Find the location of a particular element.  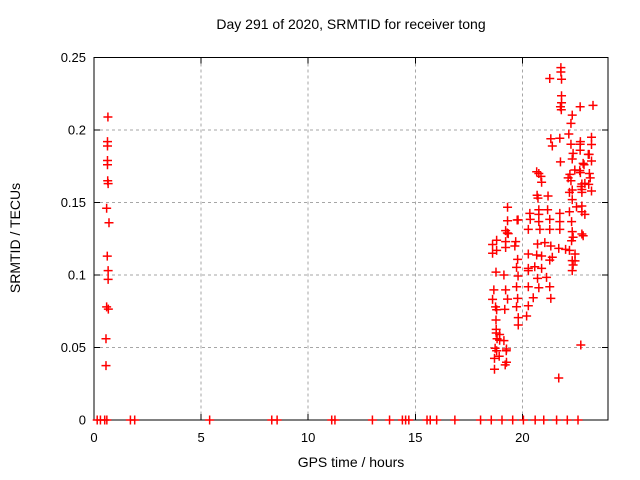

x-tick-label: 5 is located at coordinates (200, 437).